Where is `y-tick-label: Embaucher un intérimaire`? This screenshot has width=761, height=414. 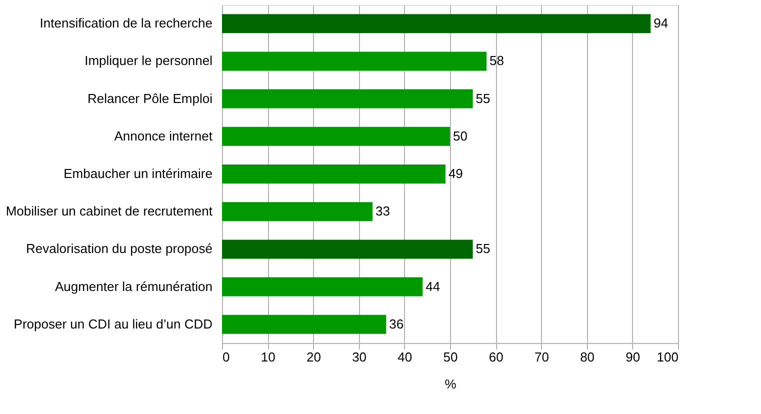 y-tick-label: Embaucher un intérimaire is located at coordinates (138, 173).